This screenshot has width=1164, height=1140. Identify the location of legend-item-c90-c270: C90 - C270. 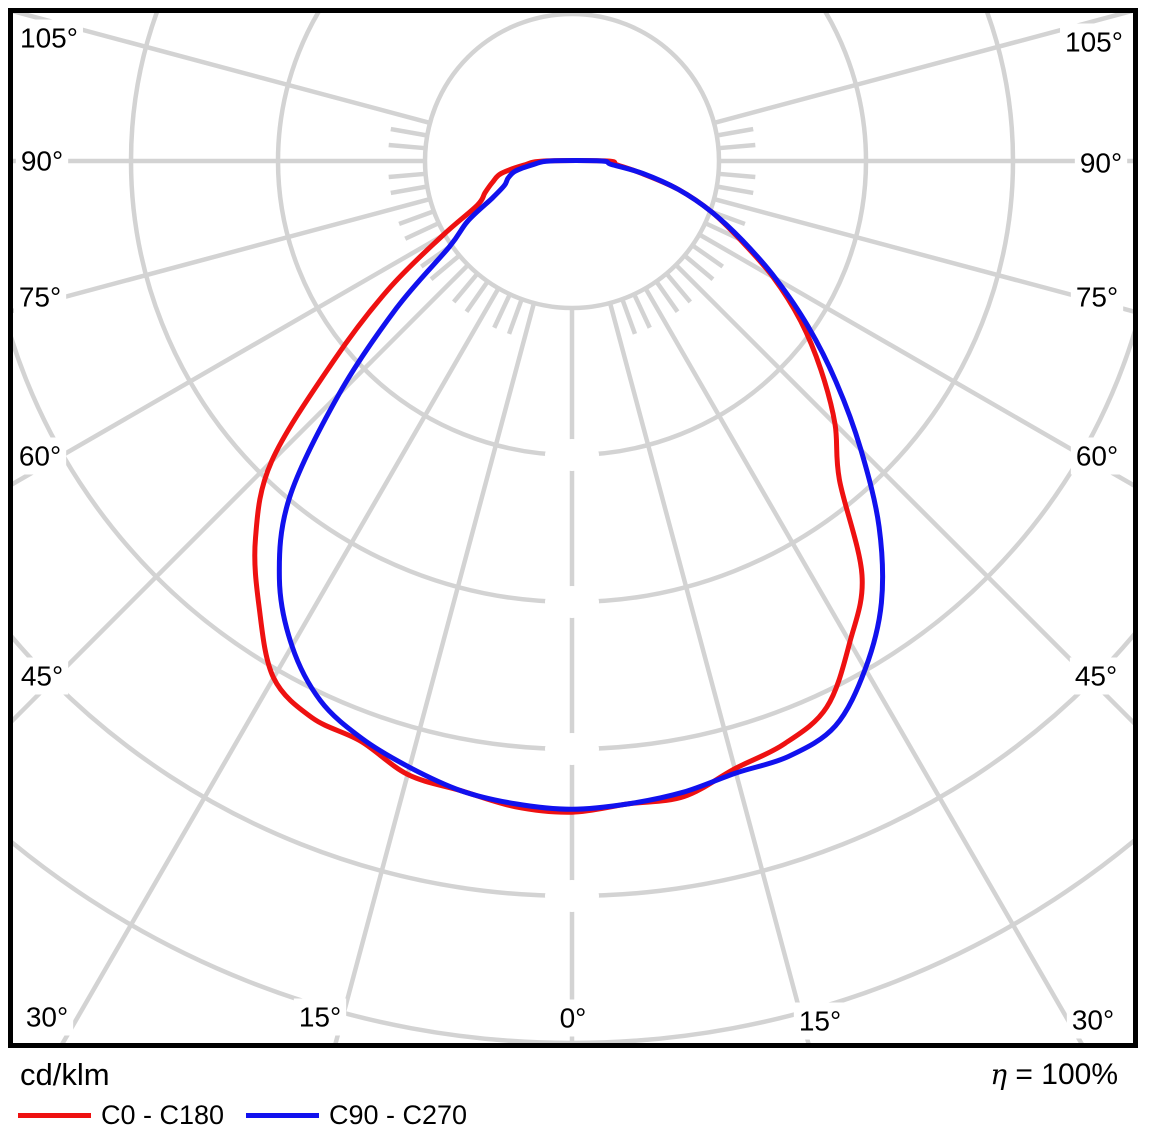
(356, 1115).